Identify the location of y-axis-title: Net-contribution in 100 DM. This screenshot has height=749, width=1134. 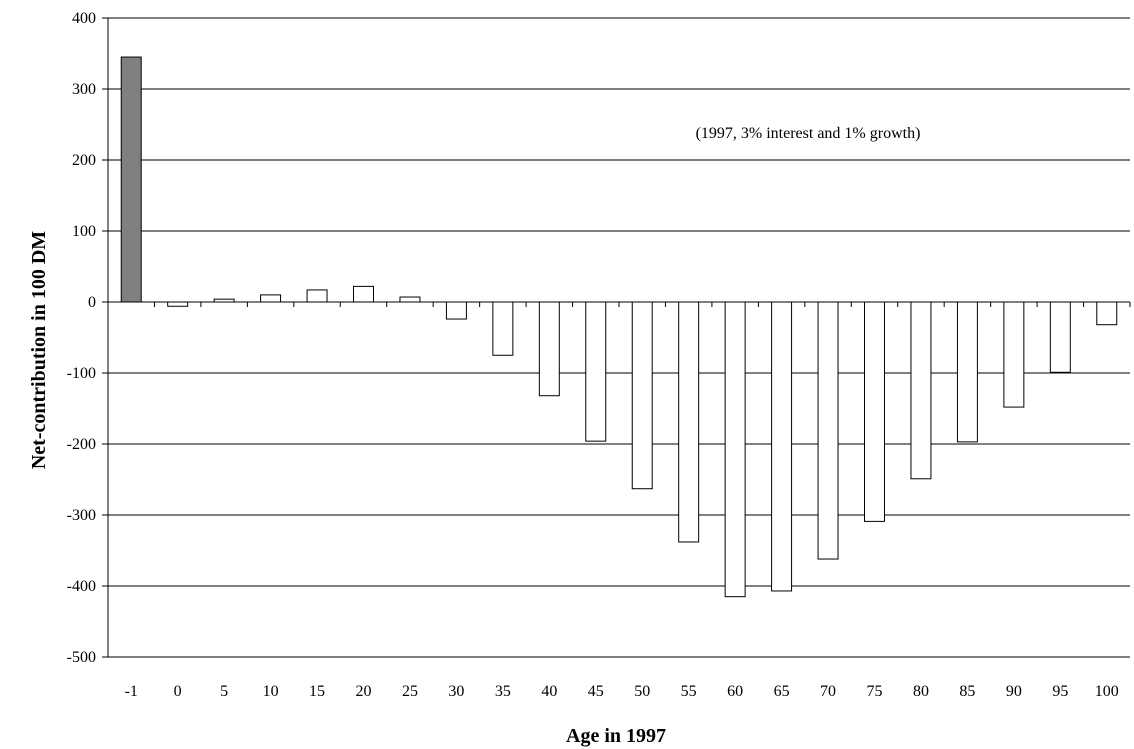
(39, 350).